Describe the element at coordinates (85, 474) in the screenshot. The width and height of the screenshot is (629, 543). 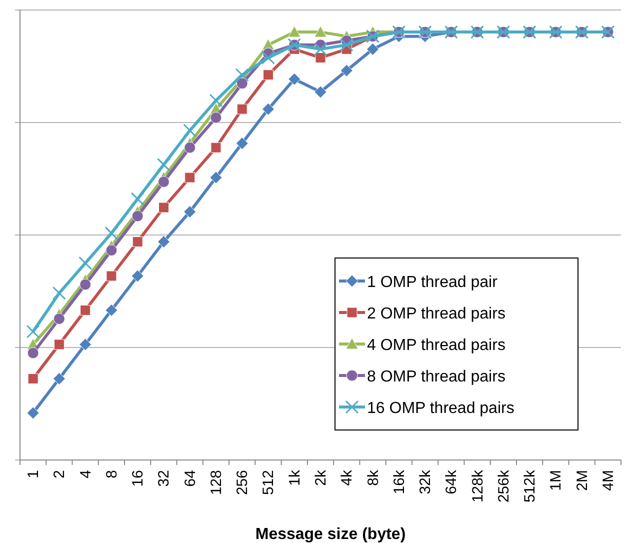
I see `x-tick-label: 4` at that location.